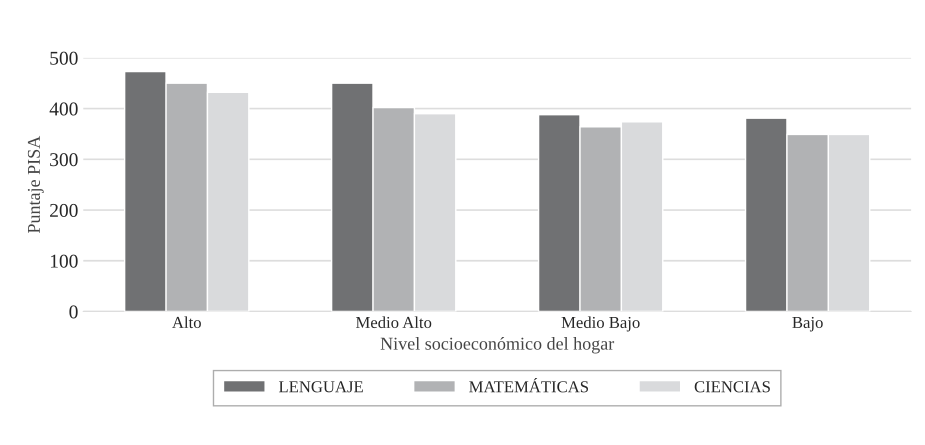 The height and width of the screenshot is (445, 925). What do you see at coordinates (64, 109) in the screenshot?
I see `y-tick-label: 400` at bounding box center [64, 109].